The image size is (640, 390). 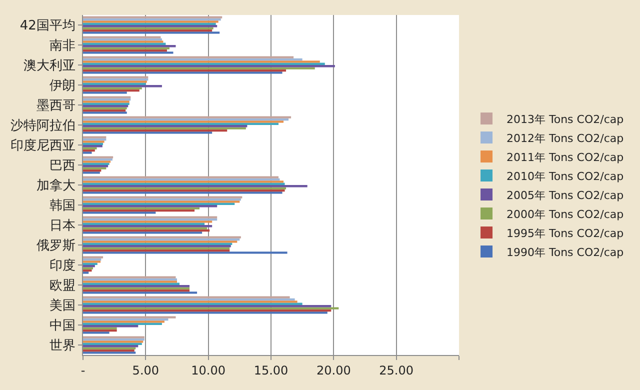 What do you see at coordinates (83, 370) in the screenshot?
I see `x-tick-label: -` at bounding box center [83, 370].